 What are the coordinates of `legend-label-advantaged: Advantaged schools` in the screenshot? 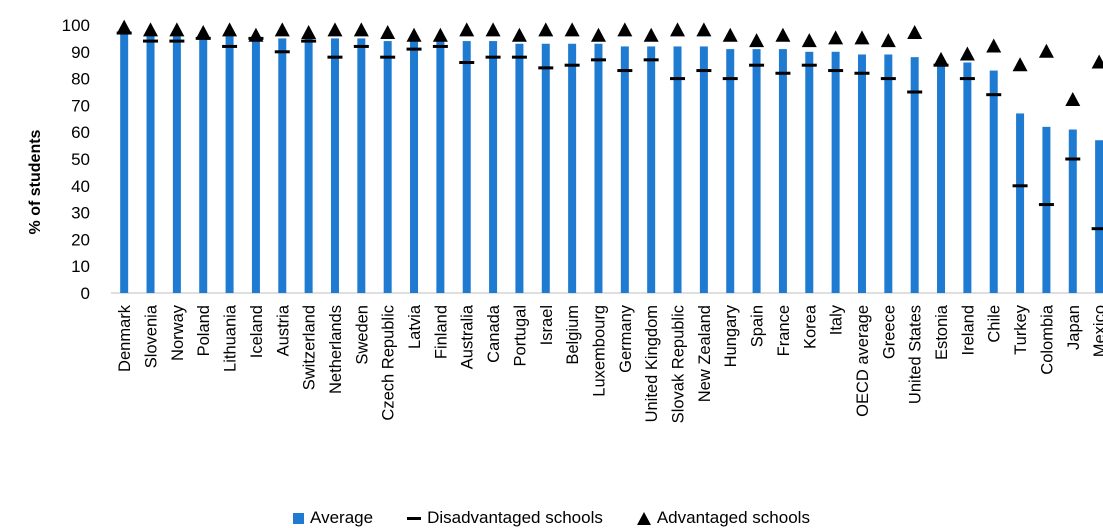 It's located at (733, 517).